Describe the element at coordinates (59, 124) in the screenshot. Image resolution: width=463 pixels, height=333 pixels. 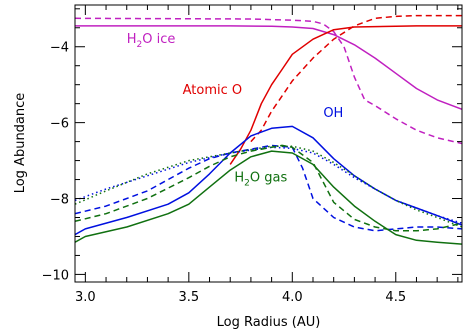
I see `y-tick-label: −6` at that location.